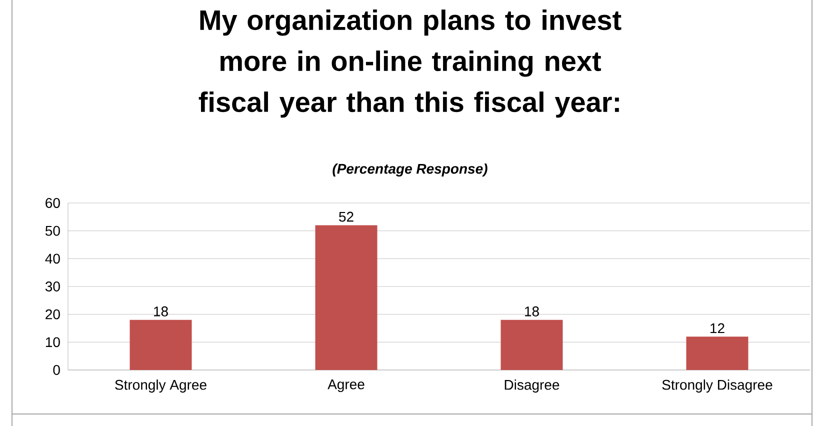 The image size is (820, 426). What do you see at coordinates (53, 314) in the screenshot?
I see `y-tick-label: 20` at bounding box center [53, 314].